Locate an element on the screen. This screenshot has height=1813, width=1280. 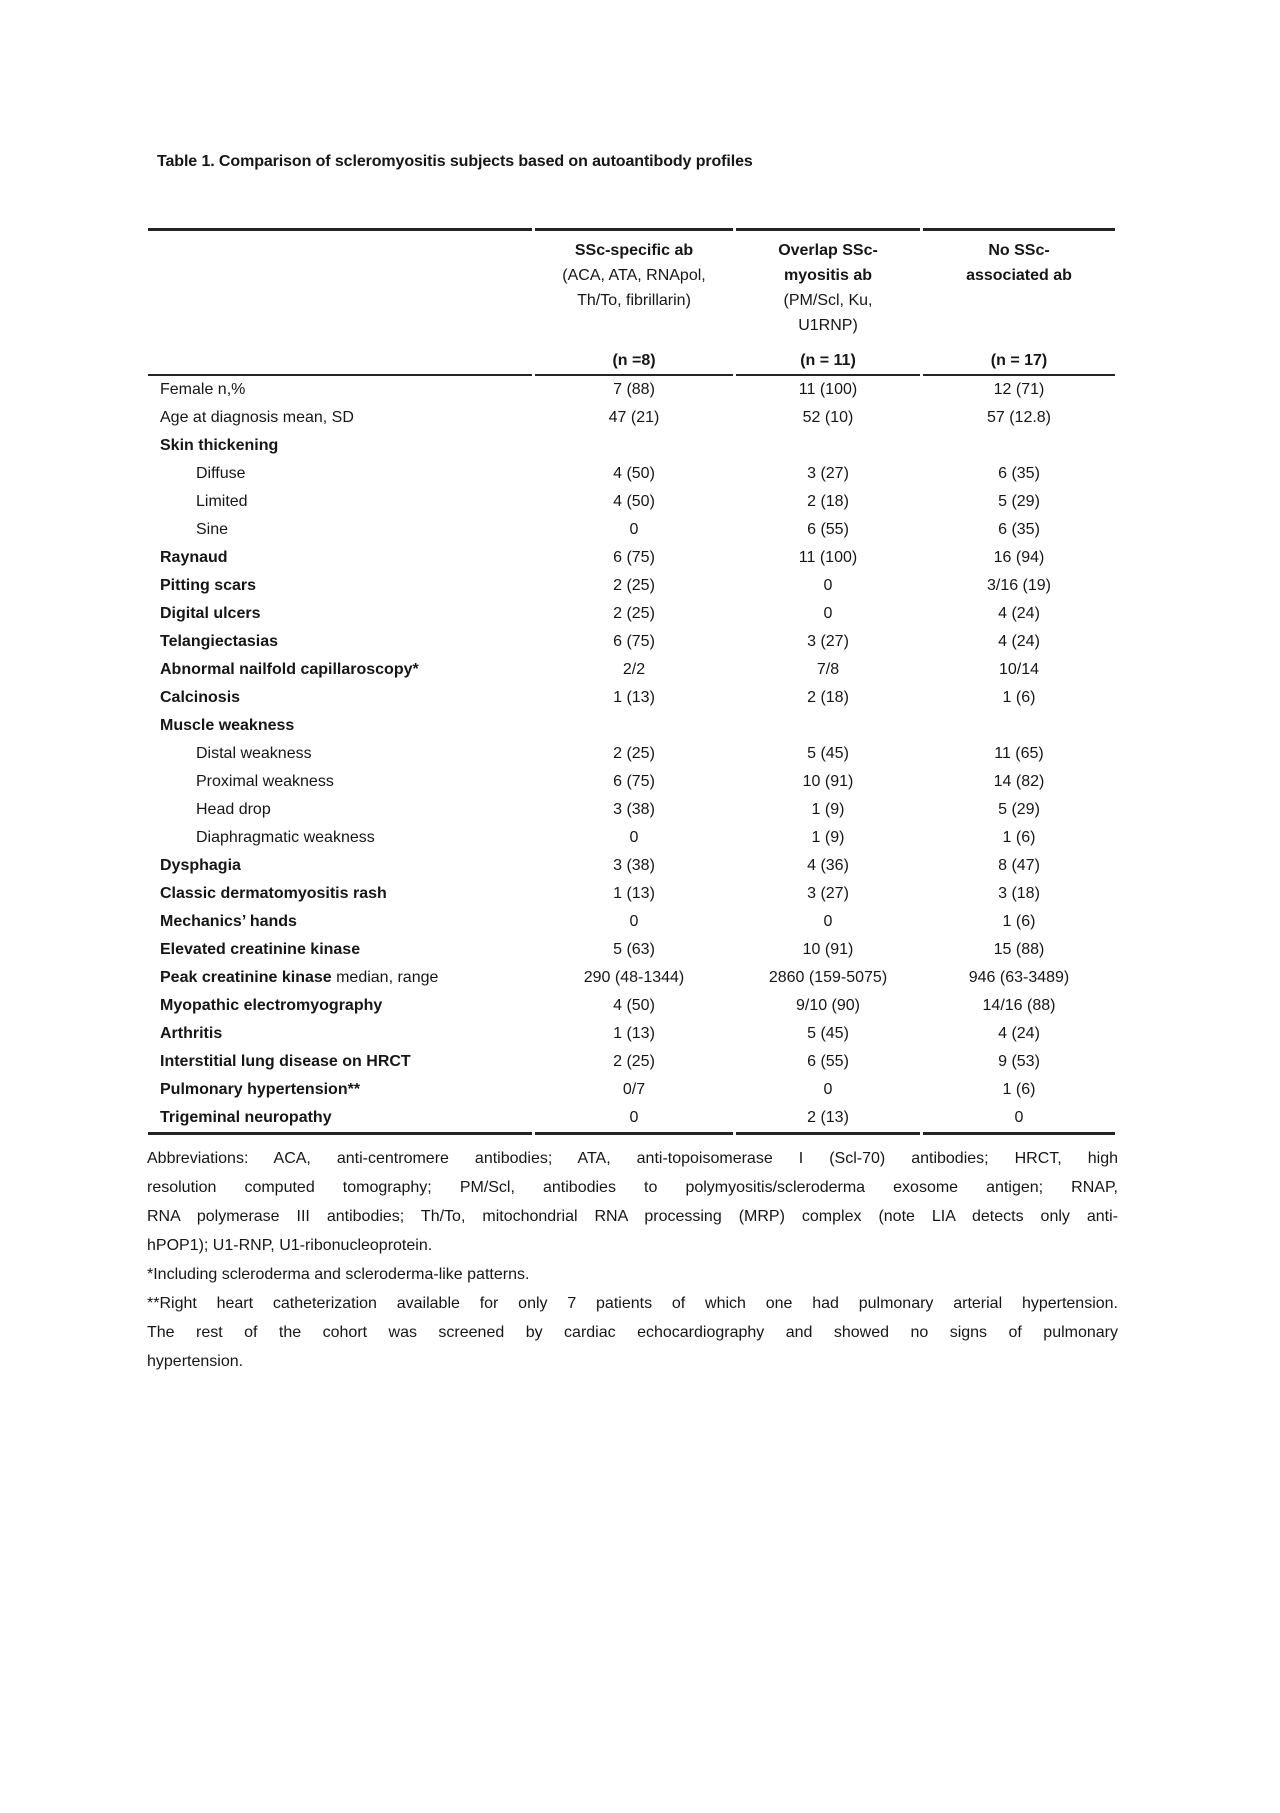
row-value-no-ssc: 3 (18) is located at coordinates (1019, 893).